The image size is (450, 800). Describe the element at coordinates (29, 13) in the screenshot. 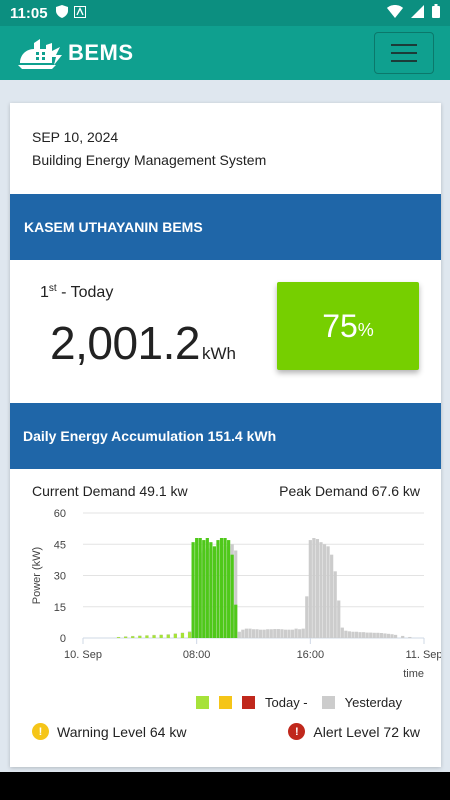

I see `status-time: 11:05` at that location.